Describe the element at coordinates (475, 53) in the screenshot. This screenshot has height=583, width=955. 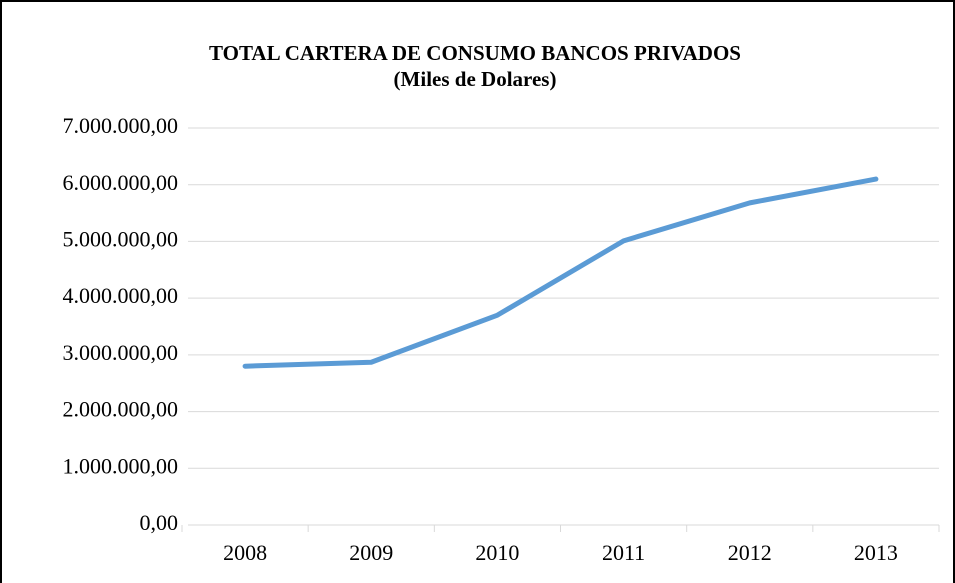
I see `chart-title: TOTAL CARTERA DE CONSUMO BANCOS PRIVADOS` at that location.